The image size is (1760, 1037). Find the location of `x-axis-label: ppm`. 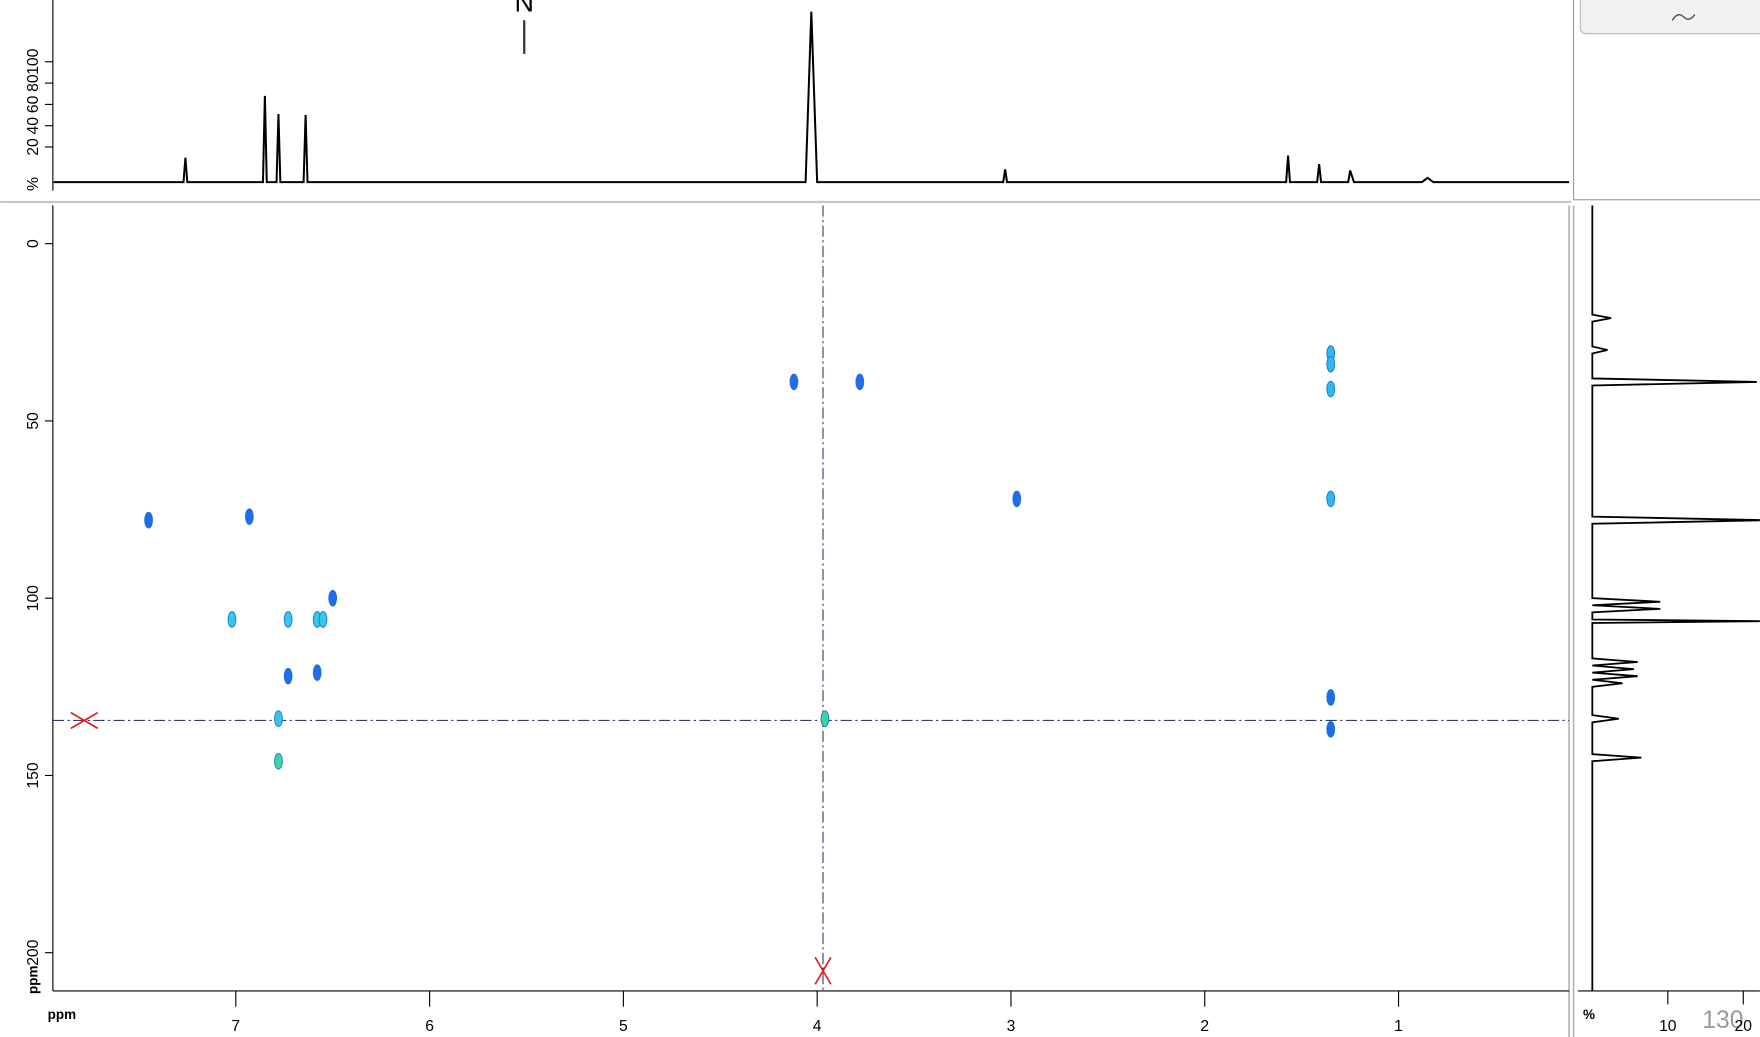

x-axis-label: ppm is located at coordinates (62, 1014).